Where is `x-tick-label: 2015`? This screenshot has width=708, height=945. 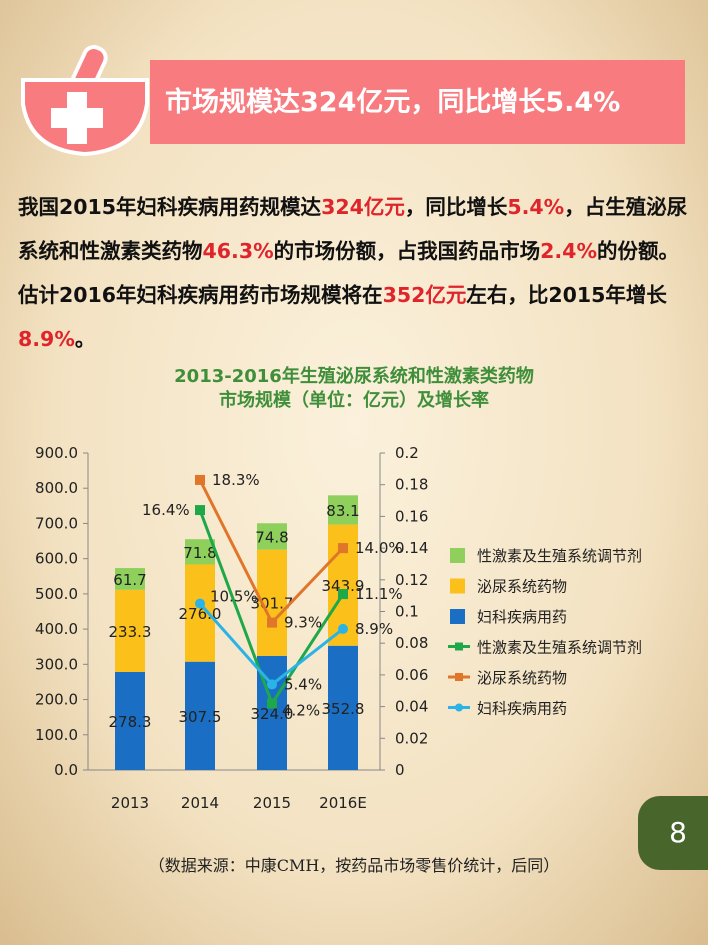
x-tick-label: 2015 is located at coordinates (272, 803).